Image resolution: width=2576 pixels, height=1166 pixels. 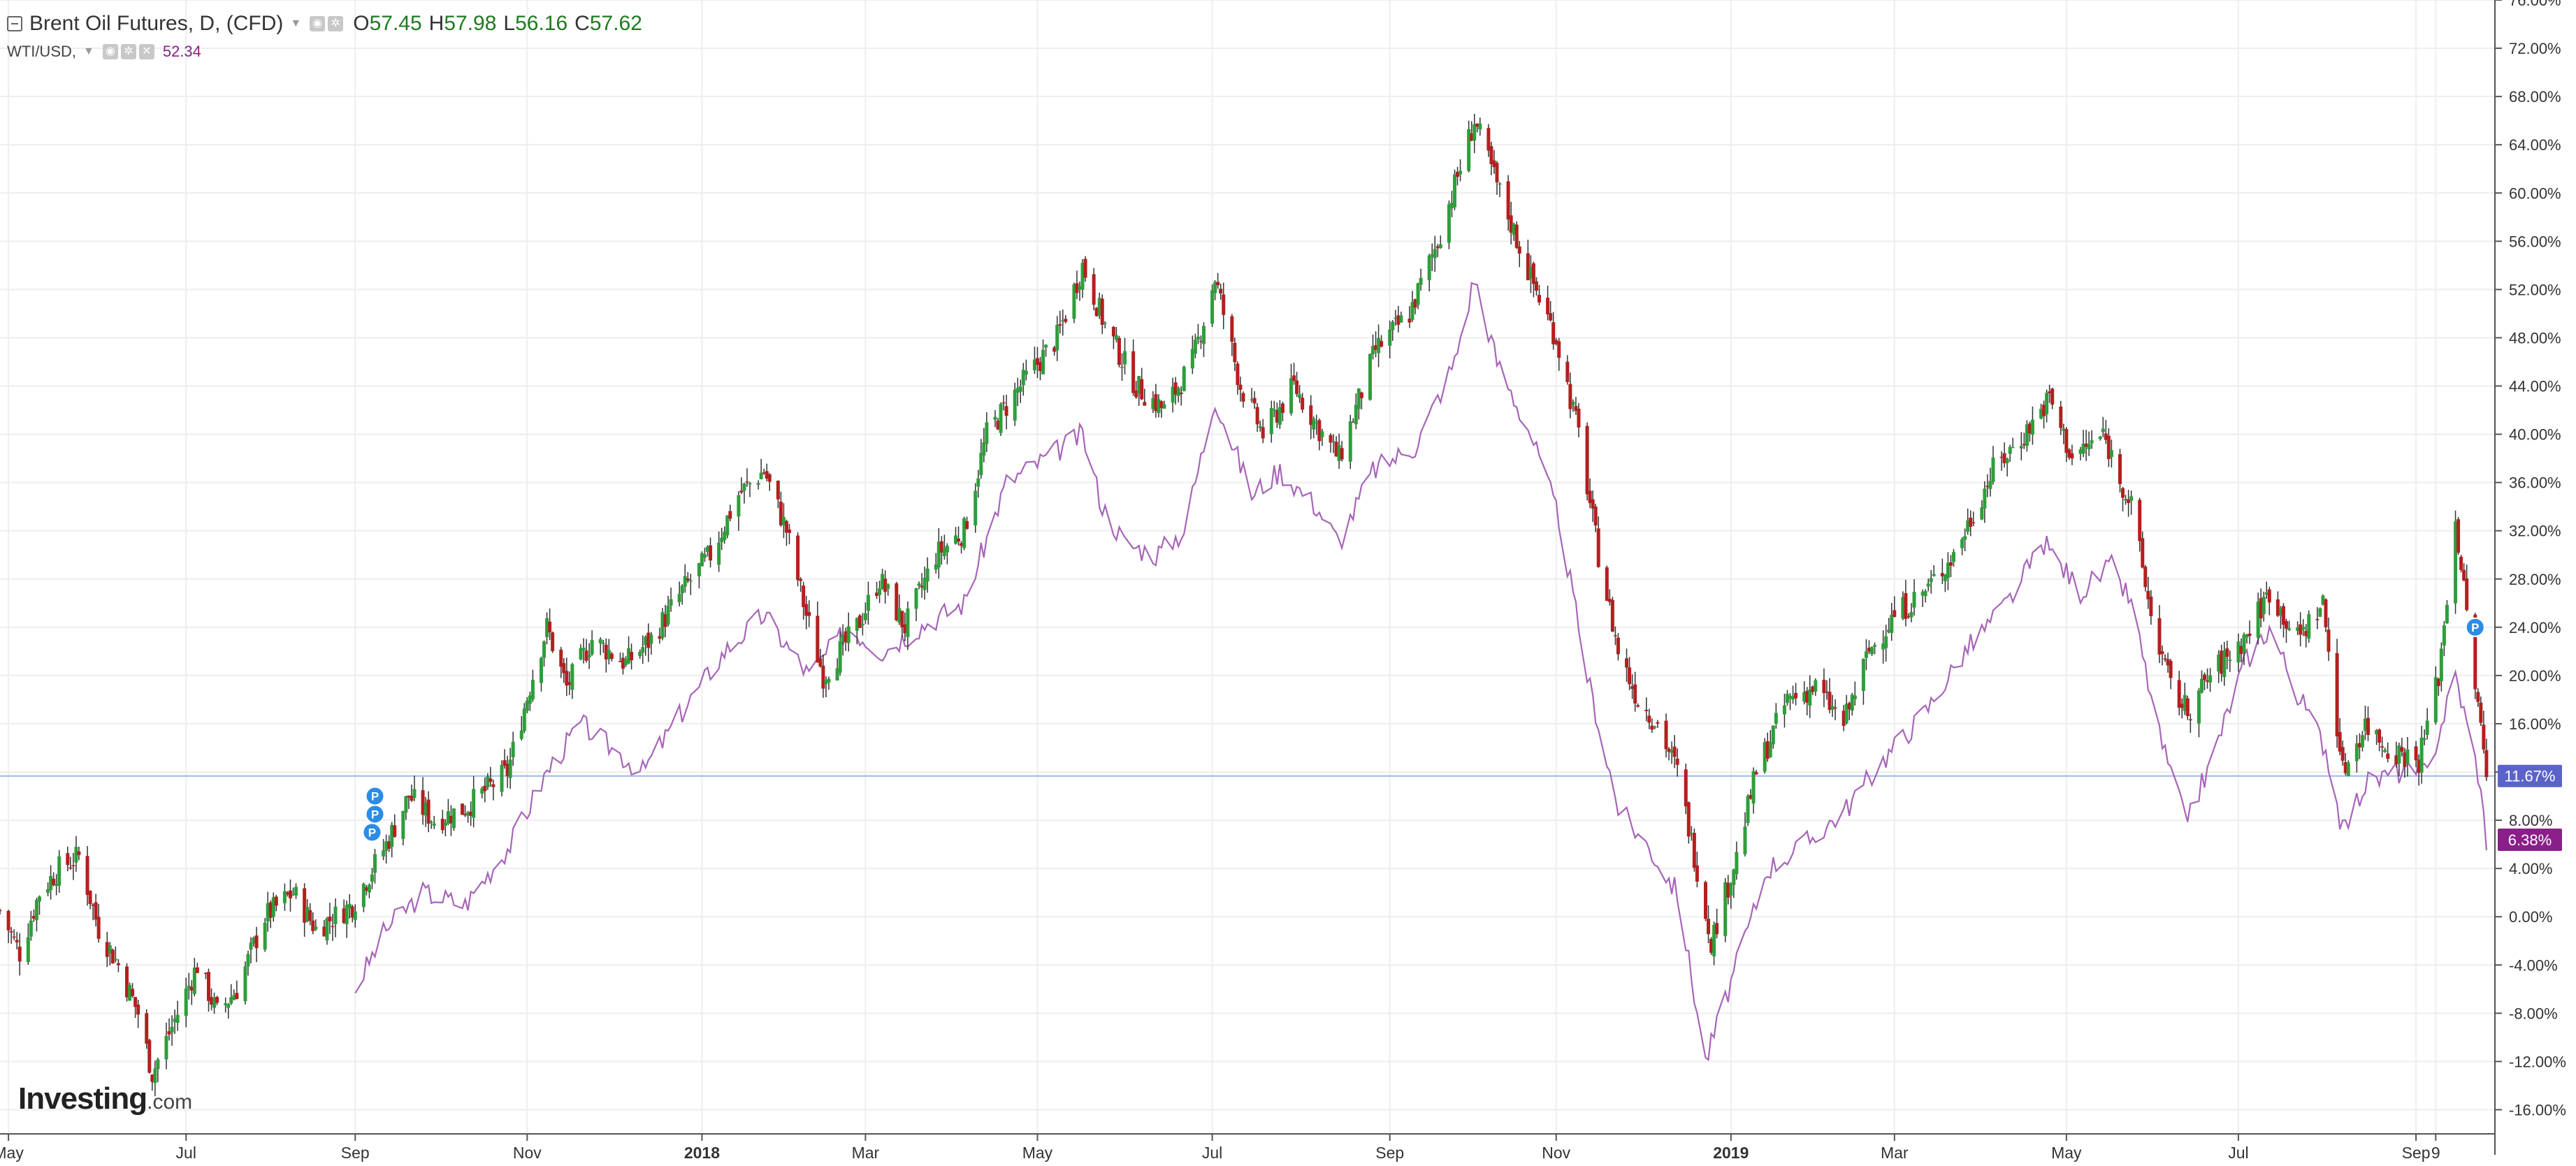 I want to click on y-tick-label: 16.00%, so click(x=2535, y=724).